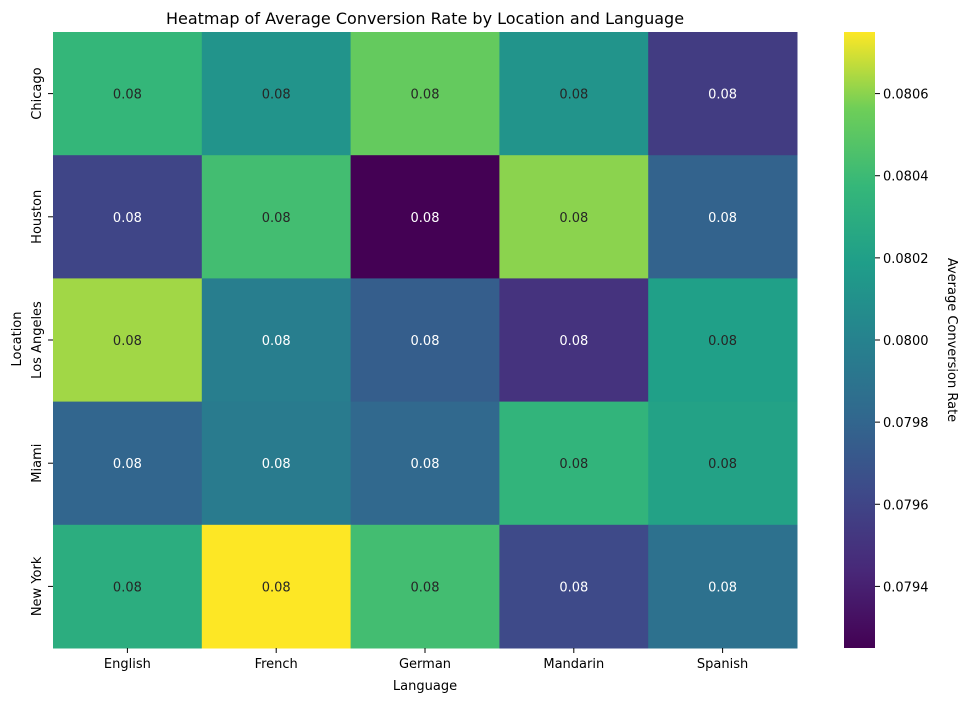 The height and width of the screenshot is (701, 962). Describe the element at coordinates (951, 340) in the screenshot. I see `colorbar-label: Average Conversion Rate` at that location.